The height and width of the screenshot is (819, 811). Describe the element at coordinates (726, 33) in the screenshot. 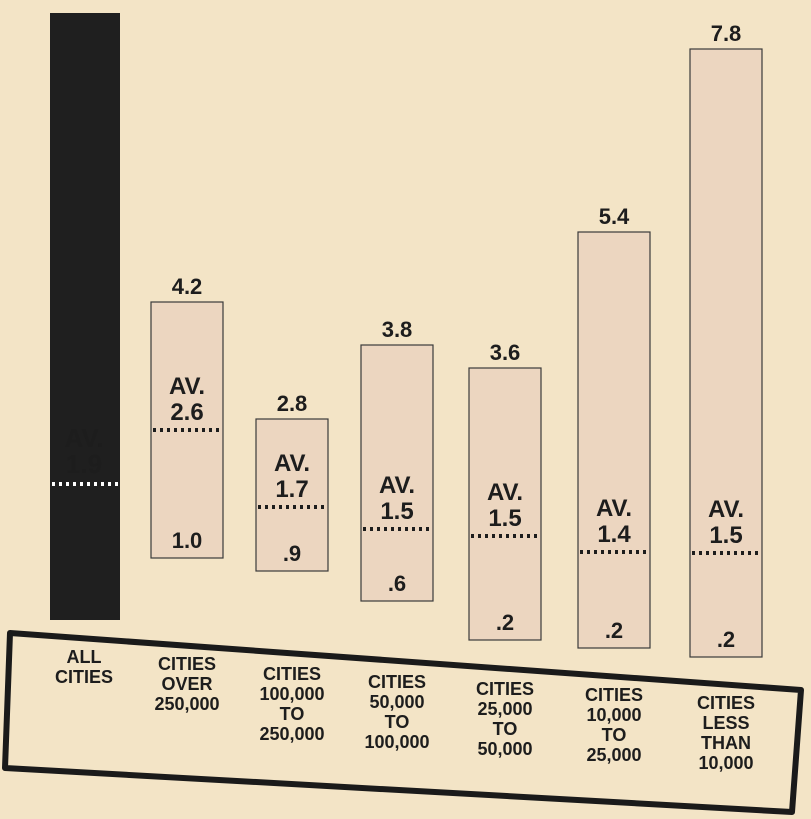

I see `high-value-label: 7.8` at that location.